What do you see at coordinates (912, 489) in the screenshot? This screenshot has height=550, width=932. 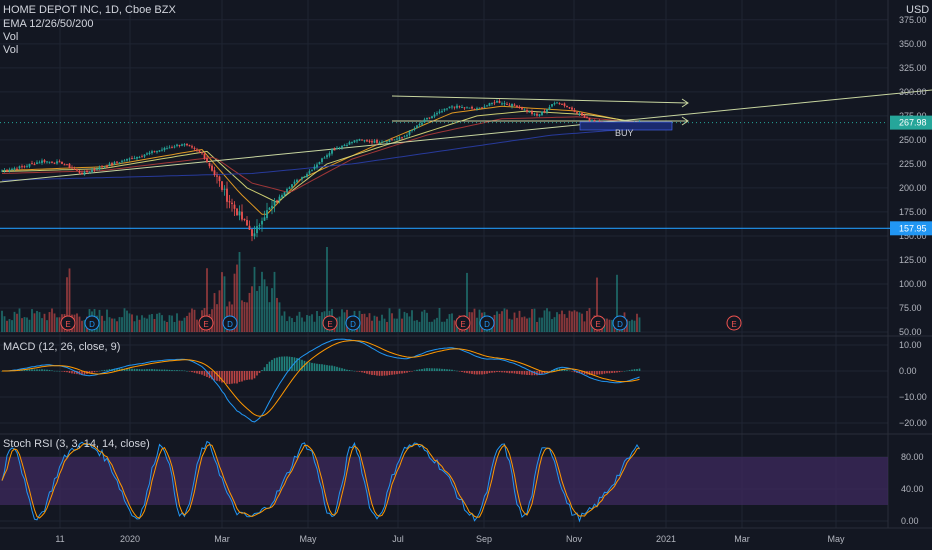 I see `rsi-tick-label: 40.00` at bounding box center [912, 489].